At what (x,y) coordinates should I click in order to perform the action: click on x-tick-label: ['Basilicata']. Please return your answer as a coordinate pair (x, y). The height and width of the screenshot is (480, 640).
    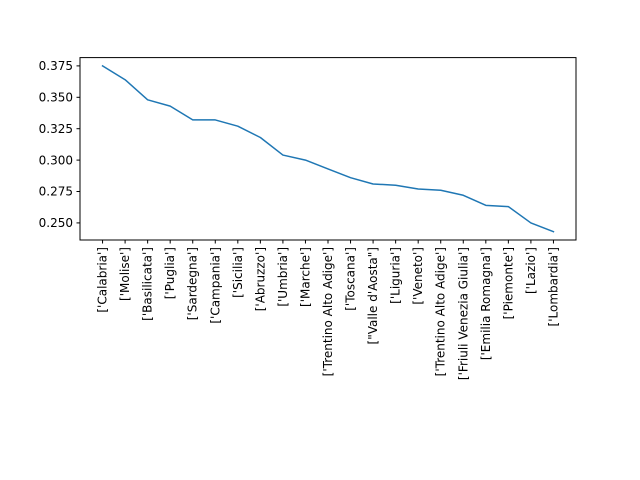
    Looking at the image, I should click on (148, 284).